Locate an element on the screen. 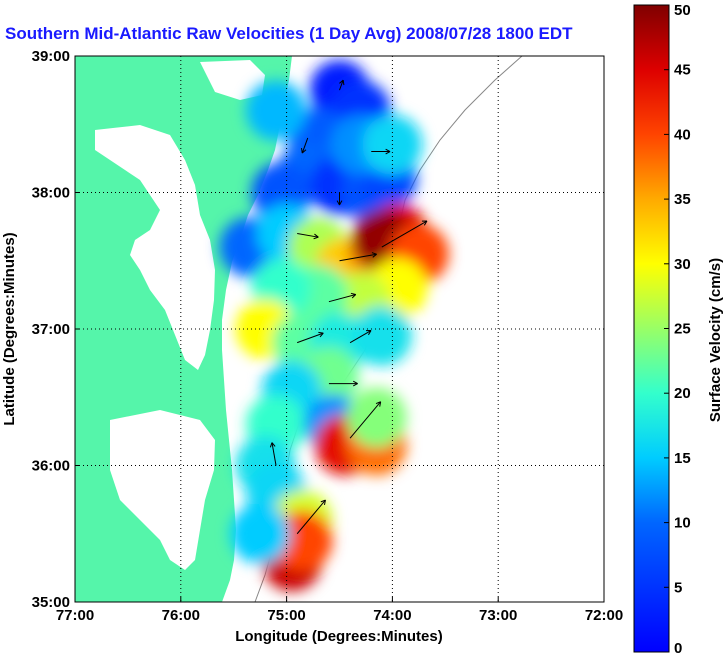 This screenshot has width=724, height=659. colorbar-tick-label-7: 35 is located at coordinates (682, 199).